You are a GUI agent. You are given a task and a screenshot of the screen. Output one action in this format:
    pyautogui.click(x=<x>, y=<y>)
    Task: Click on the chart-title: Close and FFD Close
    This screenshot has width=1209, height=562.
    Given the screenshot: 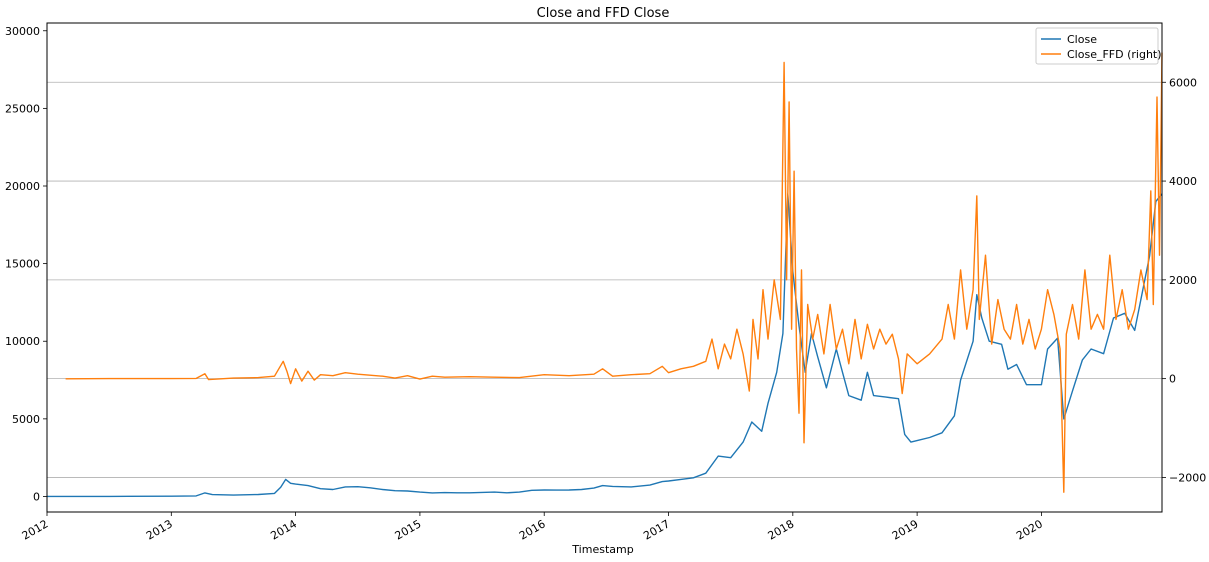 What is the action you would take?
    pyautogui.click(x=603, y=13)
    